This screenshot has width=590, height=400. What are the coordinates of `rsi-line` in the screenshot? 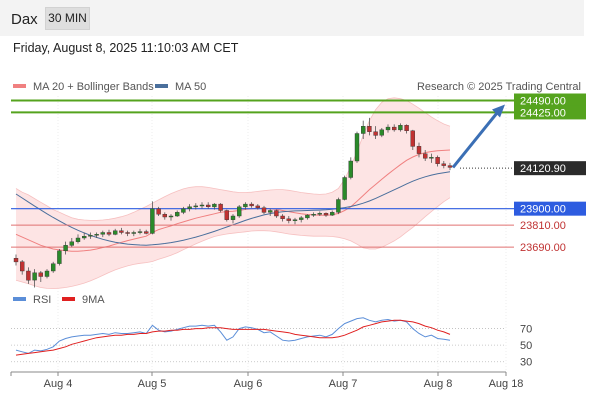 It's located at (233, 335).